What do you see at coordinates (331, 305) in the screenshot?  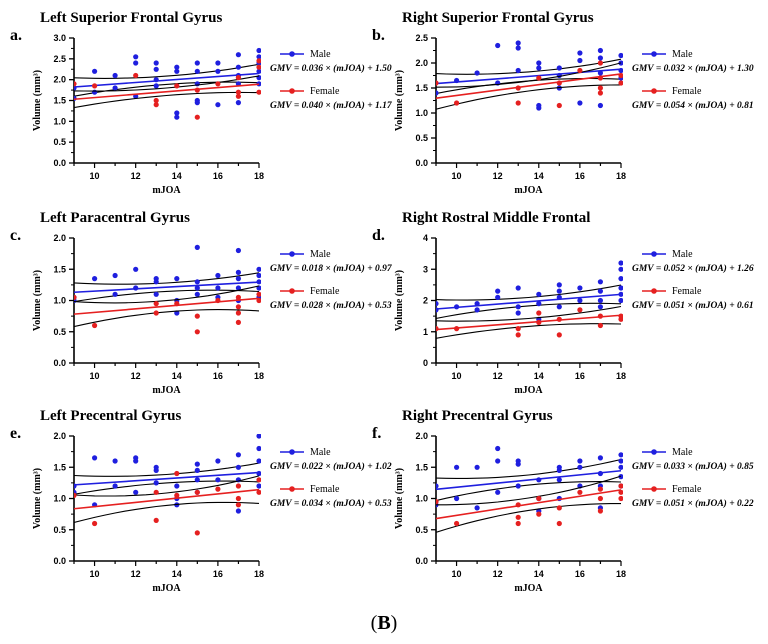 I see `legend-equation-female: GMV = 0.028 × (mJOA) + 0.53` at bounding box center [331, 305].